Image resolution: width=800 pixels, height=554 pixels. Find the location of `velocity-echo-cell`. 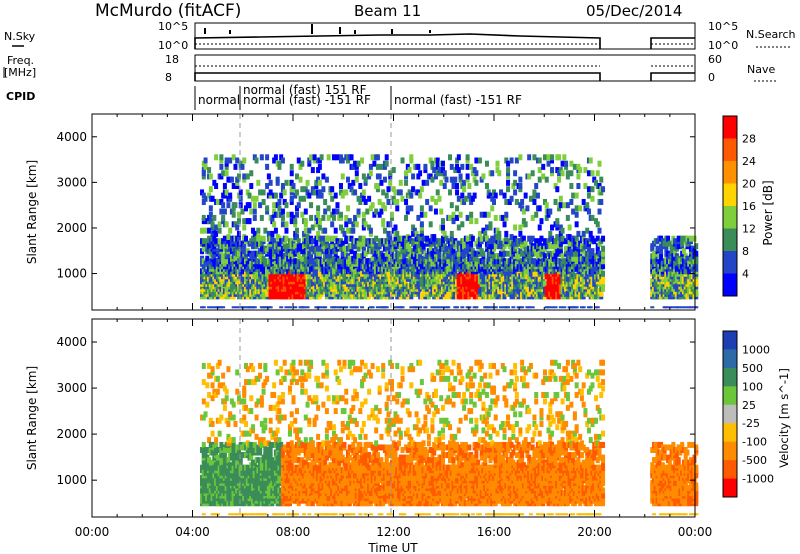

velocity-echo-cell is located at coordinates (203, 382).